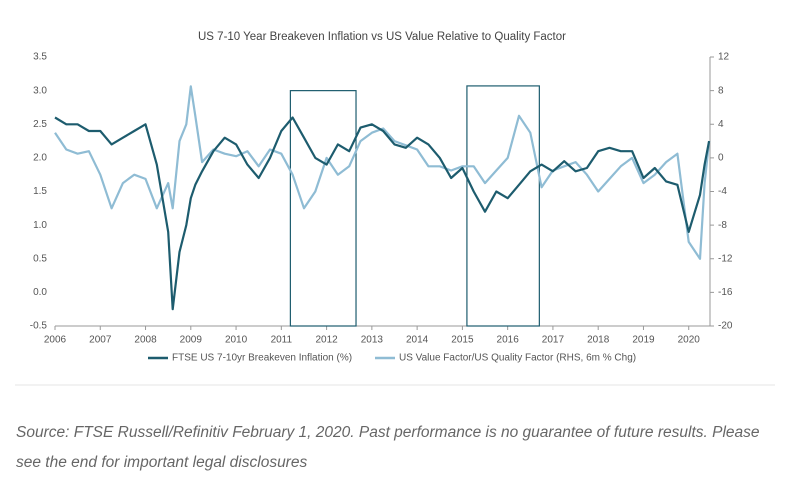  What do you see at coordinates (372, 340) in the screenshot?
I see `x-tick-label: 2013` at bounding box center [372, 340].